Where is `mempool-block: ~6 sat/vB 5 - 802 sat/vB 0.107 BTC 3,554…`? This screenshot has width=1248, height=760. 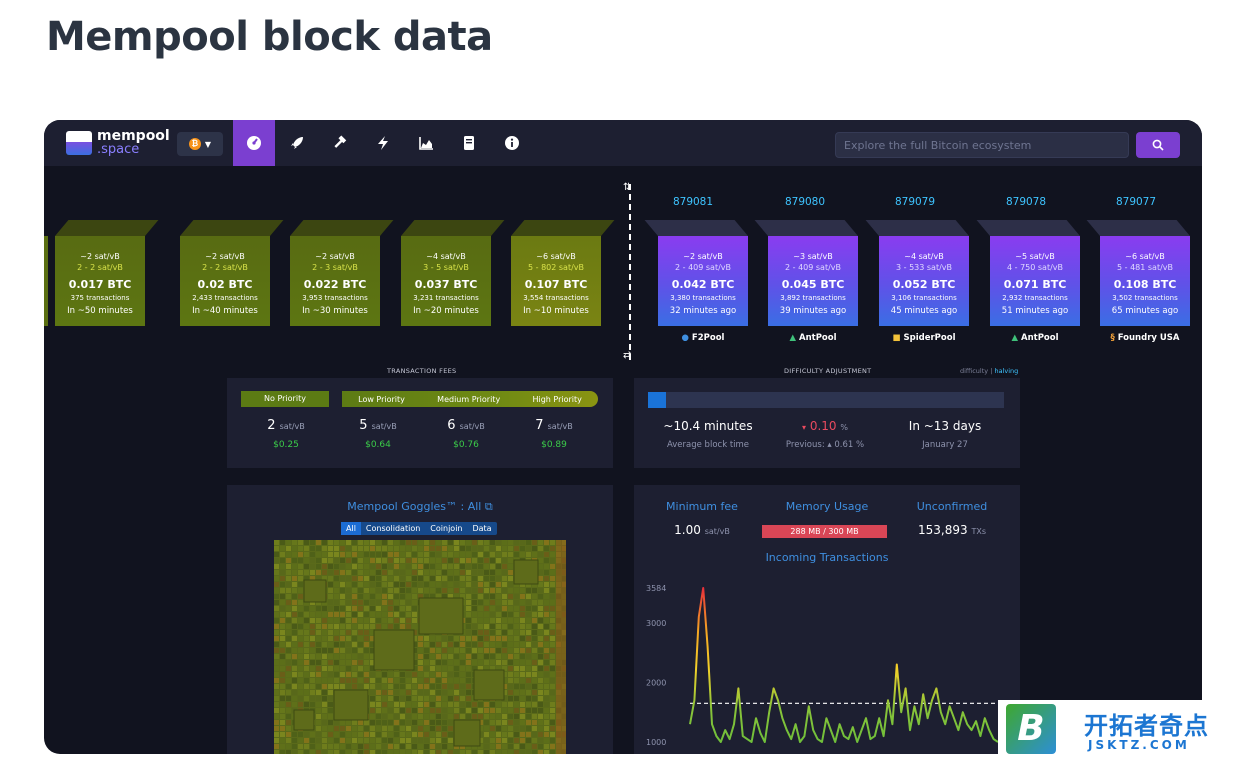 mempool-block: ~6 sat/vB 5 - 802 sat/vB 0.107 BTC 3,554… is located at coordinates (556, 281).